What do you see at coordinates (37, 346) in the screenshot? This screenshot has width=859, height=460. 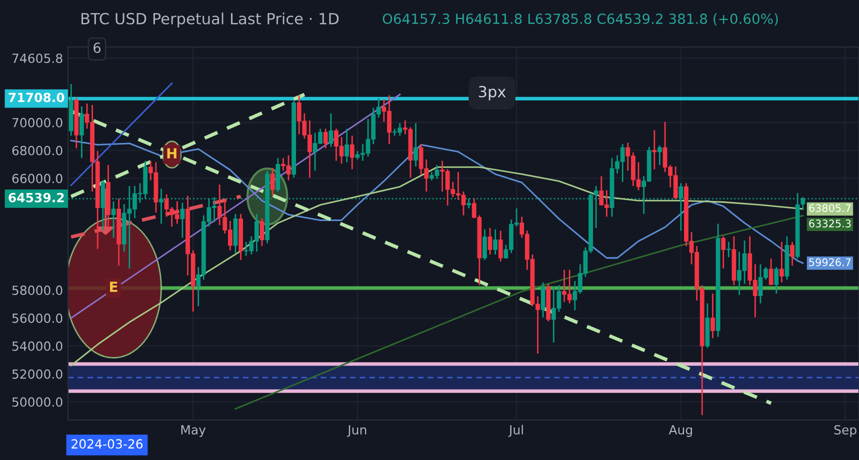 I see `y-tick-label: 54000.0` at bounding box center [37, 346].